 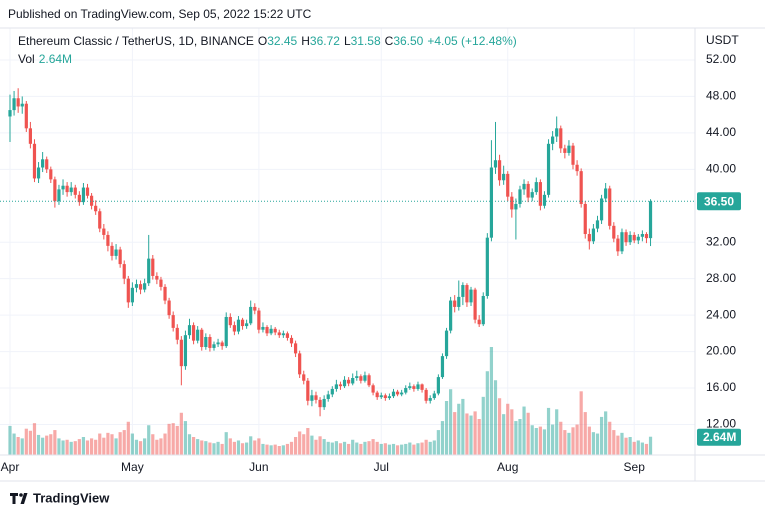 What do you see at coordinates (55, 59) in the screenshot?
I see `volume-value: 2.64M` at bounding box center [55, 59].